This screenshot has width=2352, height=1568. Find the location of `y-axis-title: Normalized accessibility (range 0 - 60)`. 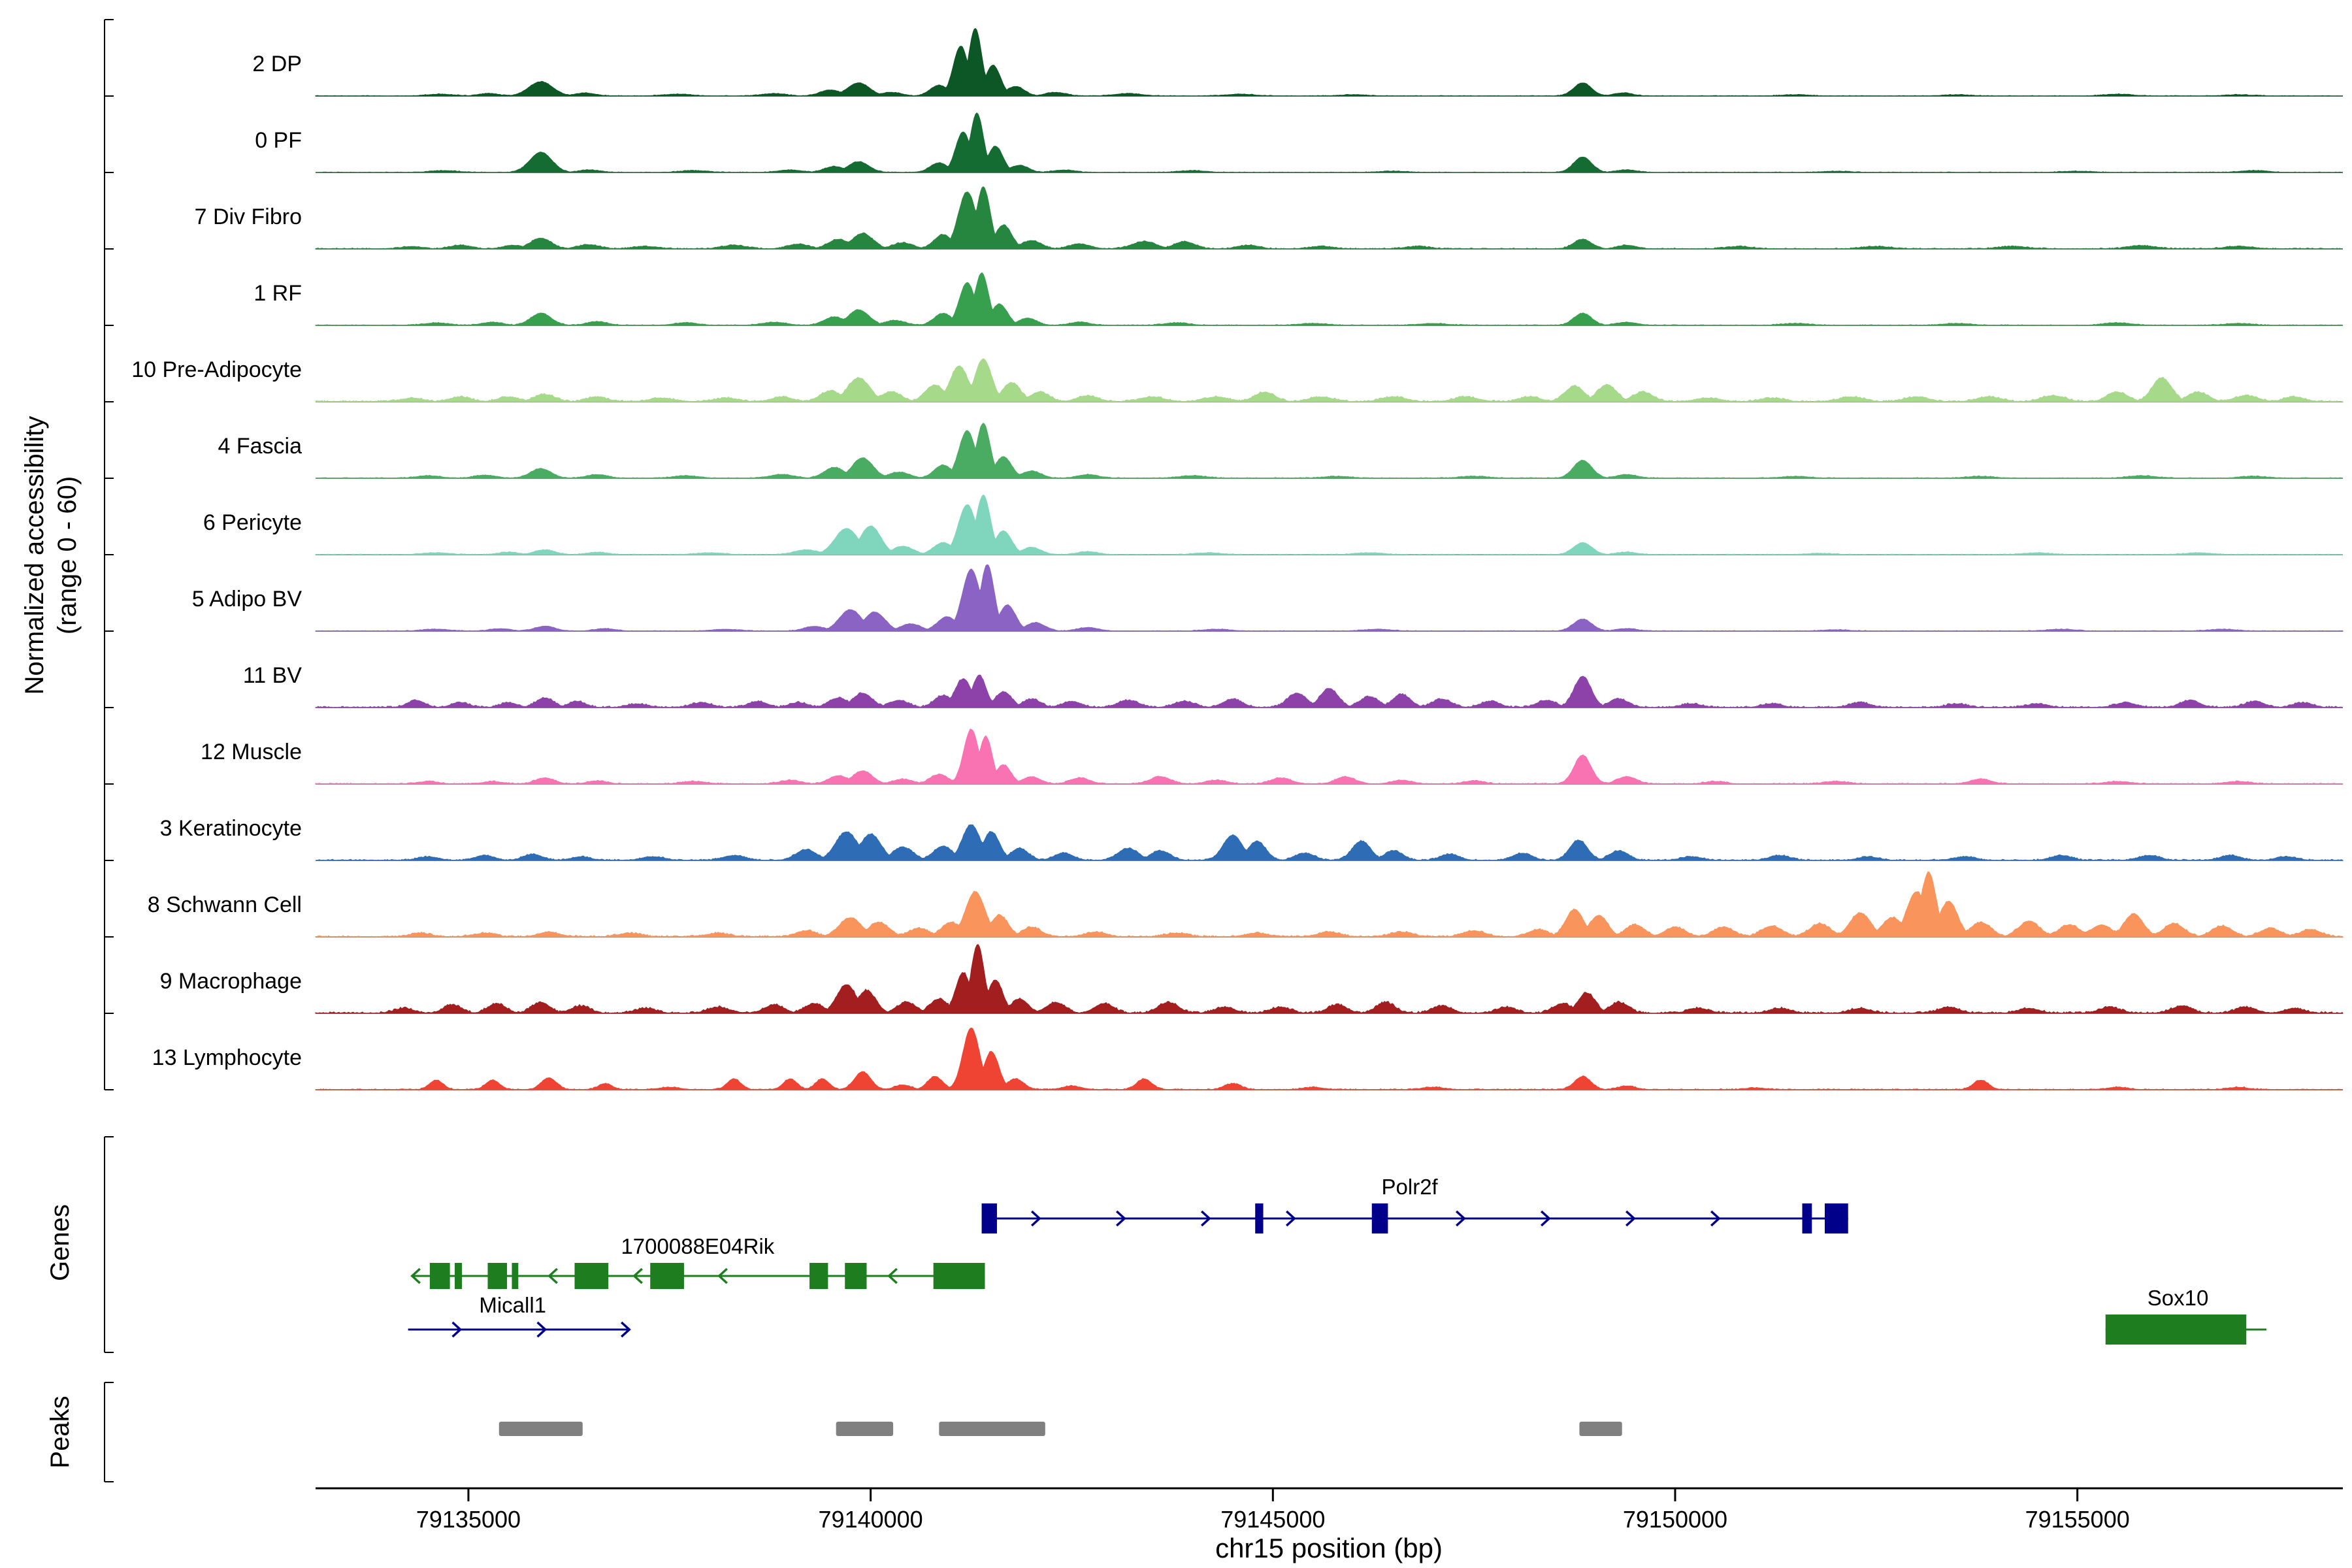

y-axis-title: Normalized accessibility (range 0 - 60) is located at coordinates (51, 555).